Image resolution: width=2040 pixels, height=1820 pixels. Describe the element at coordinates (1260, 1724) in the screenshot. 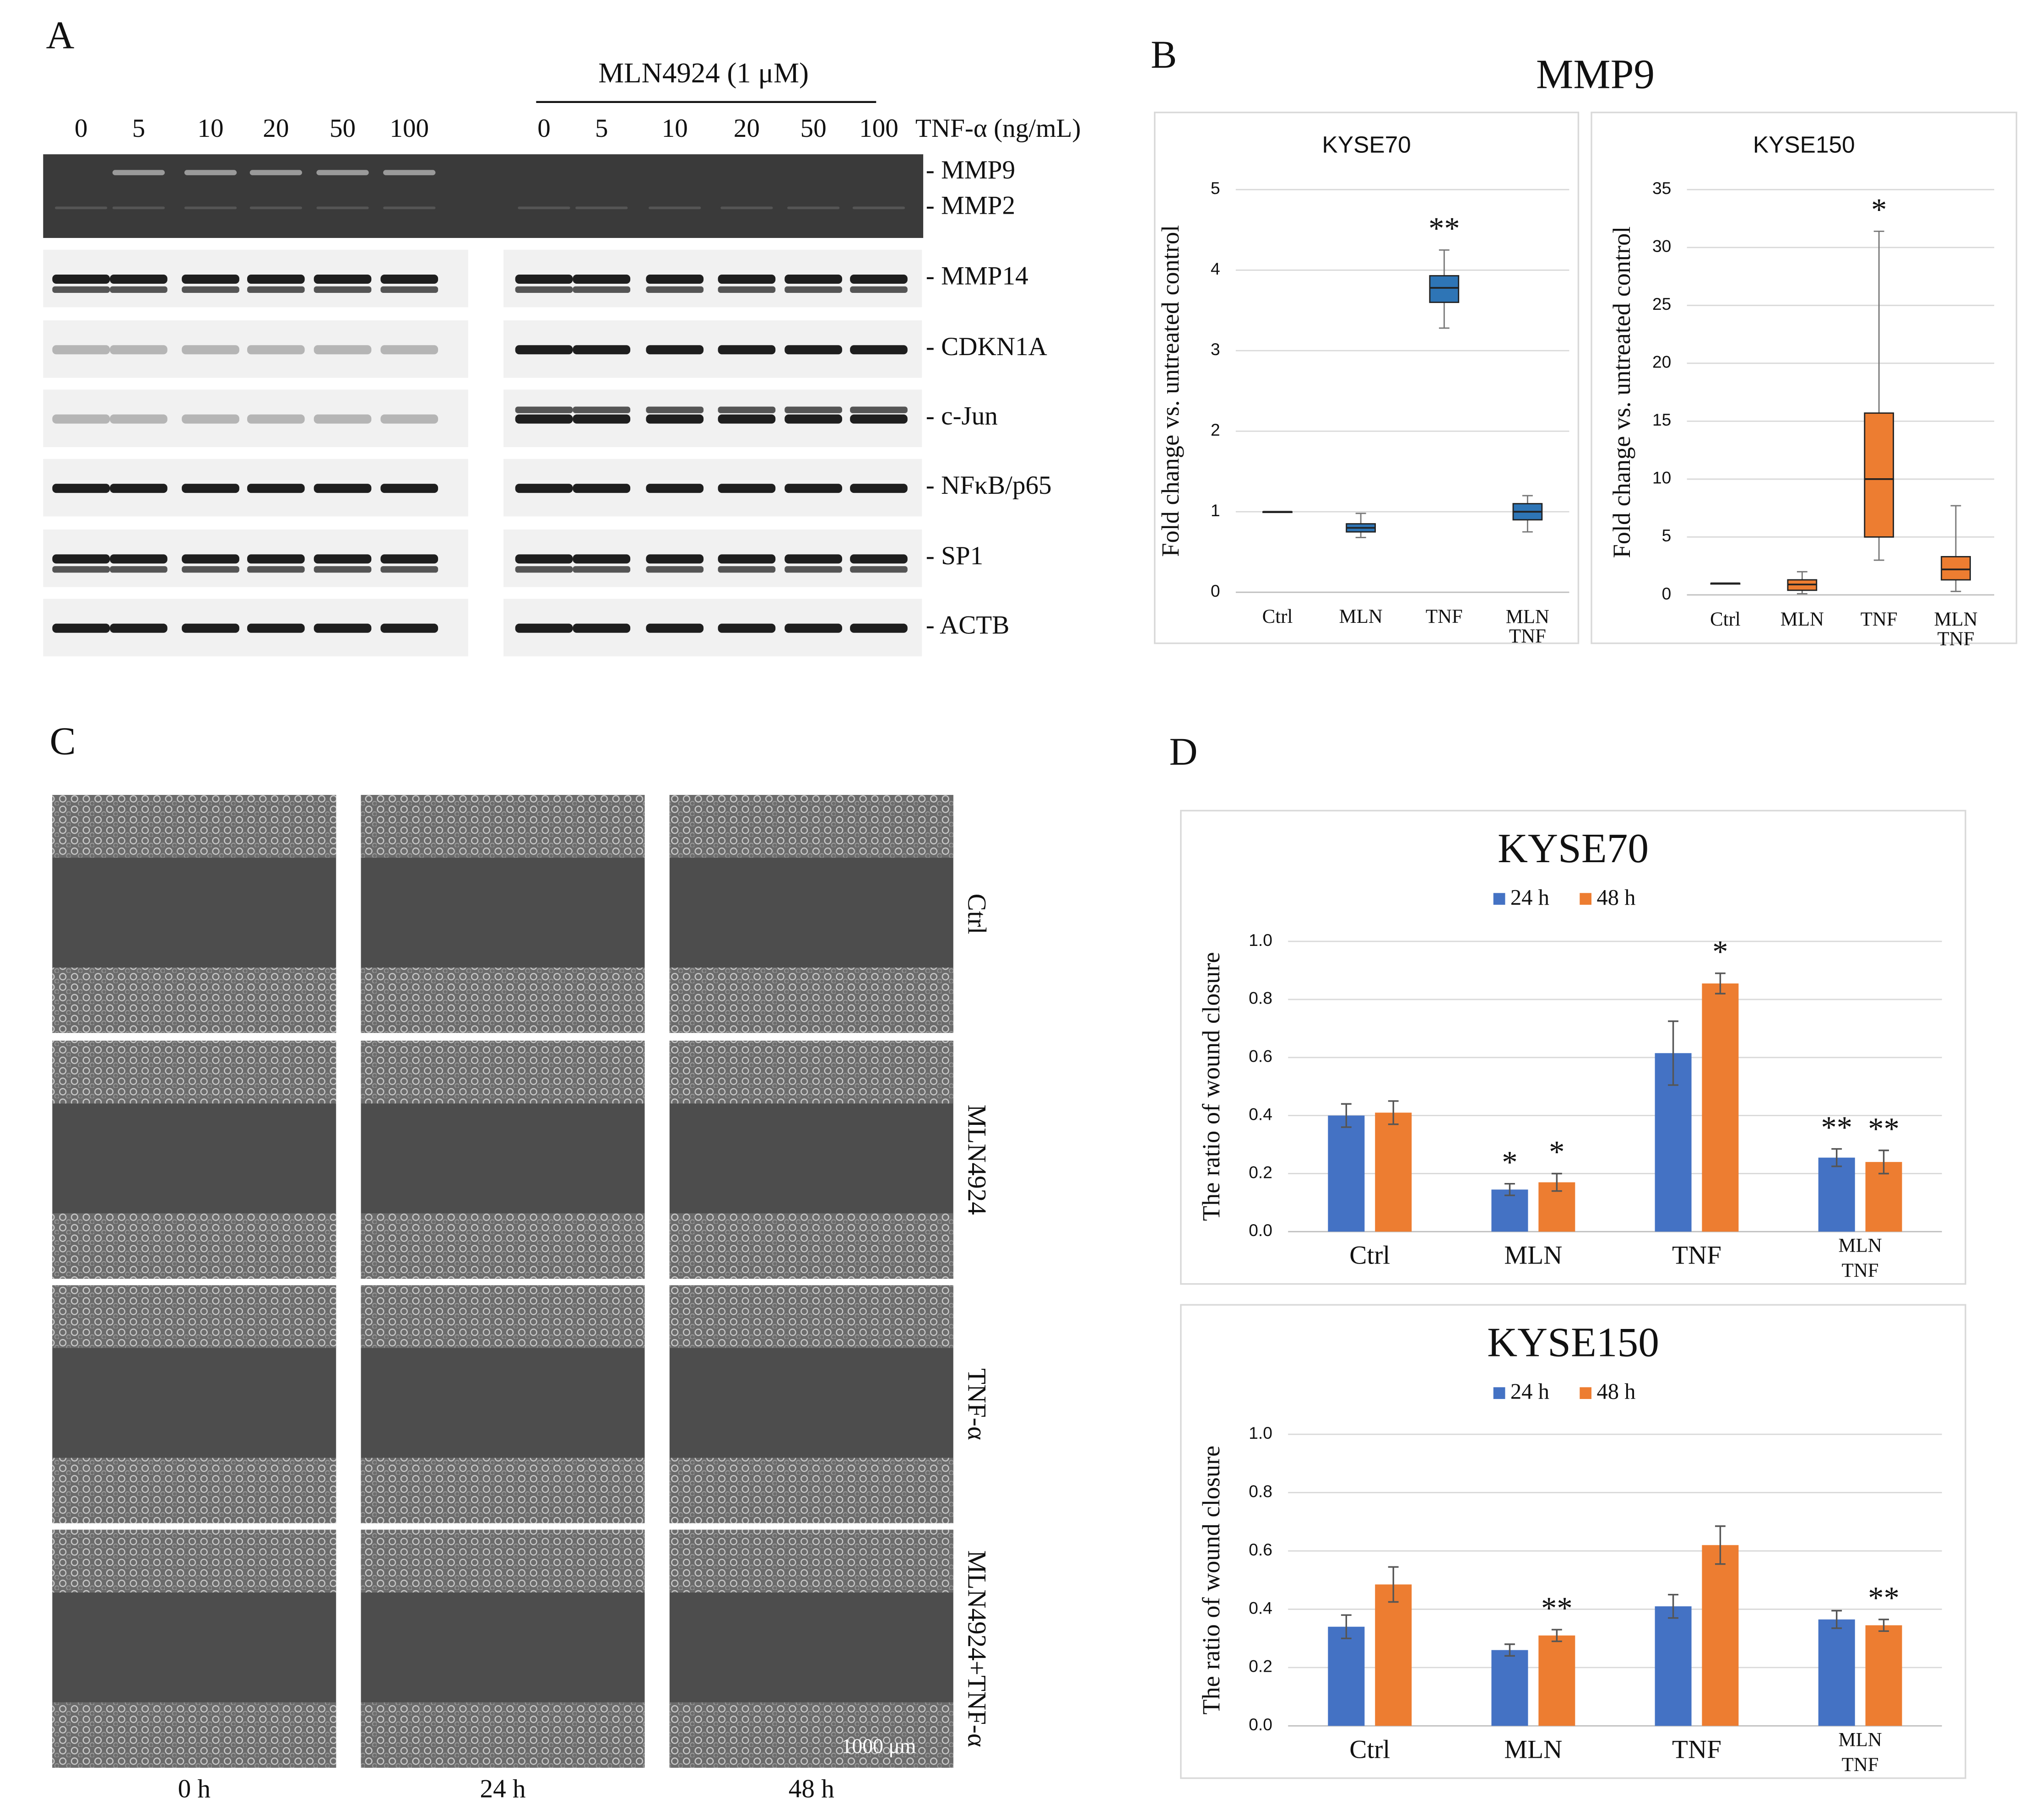

I see `y-tick-label: 0.0` at that location.